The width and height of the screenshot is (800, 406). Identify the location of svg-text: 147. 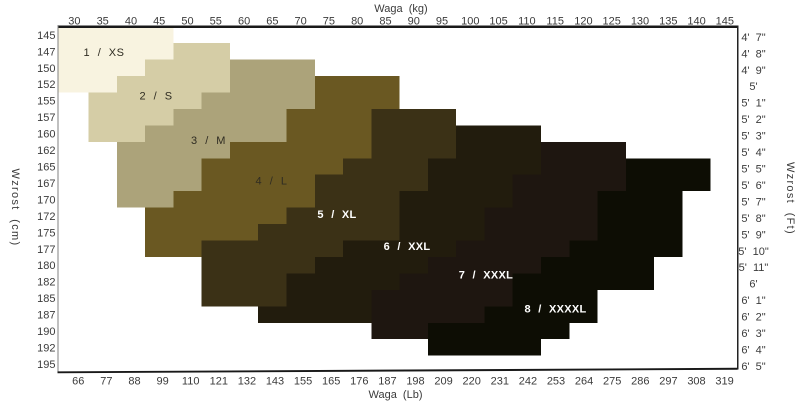
(46, 52).